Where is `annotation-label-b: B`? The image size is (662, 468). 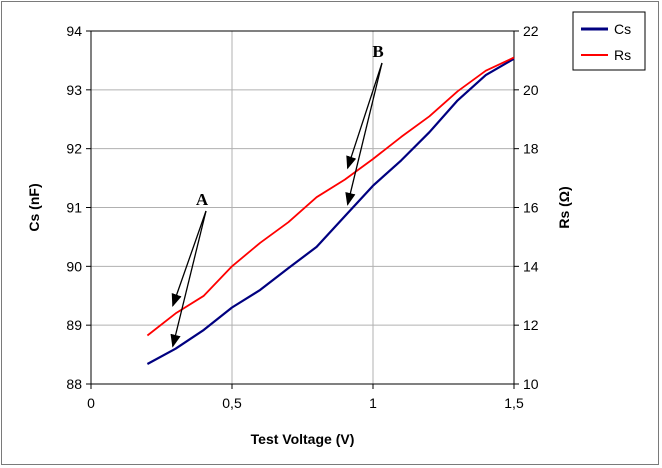
annotation-label-b: B is located at coordinates (377, 51).